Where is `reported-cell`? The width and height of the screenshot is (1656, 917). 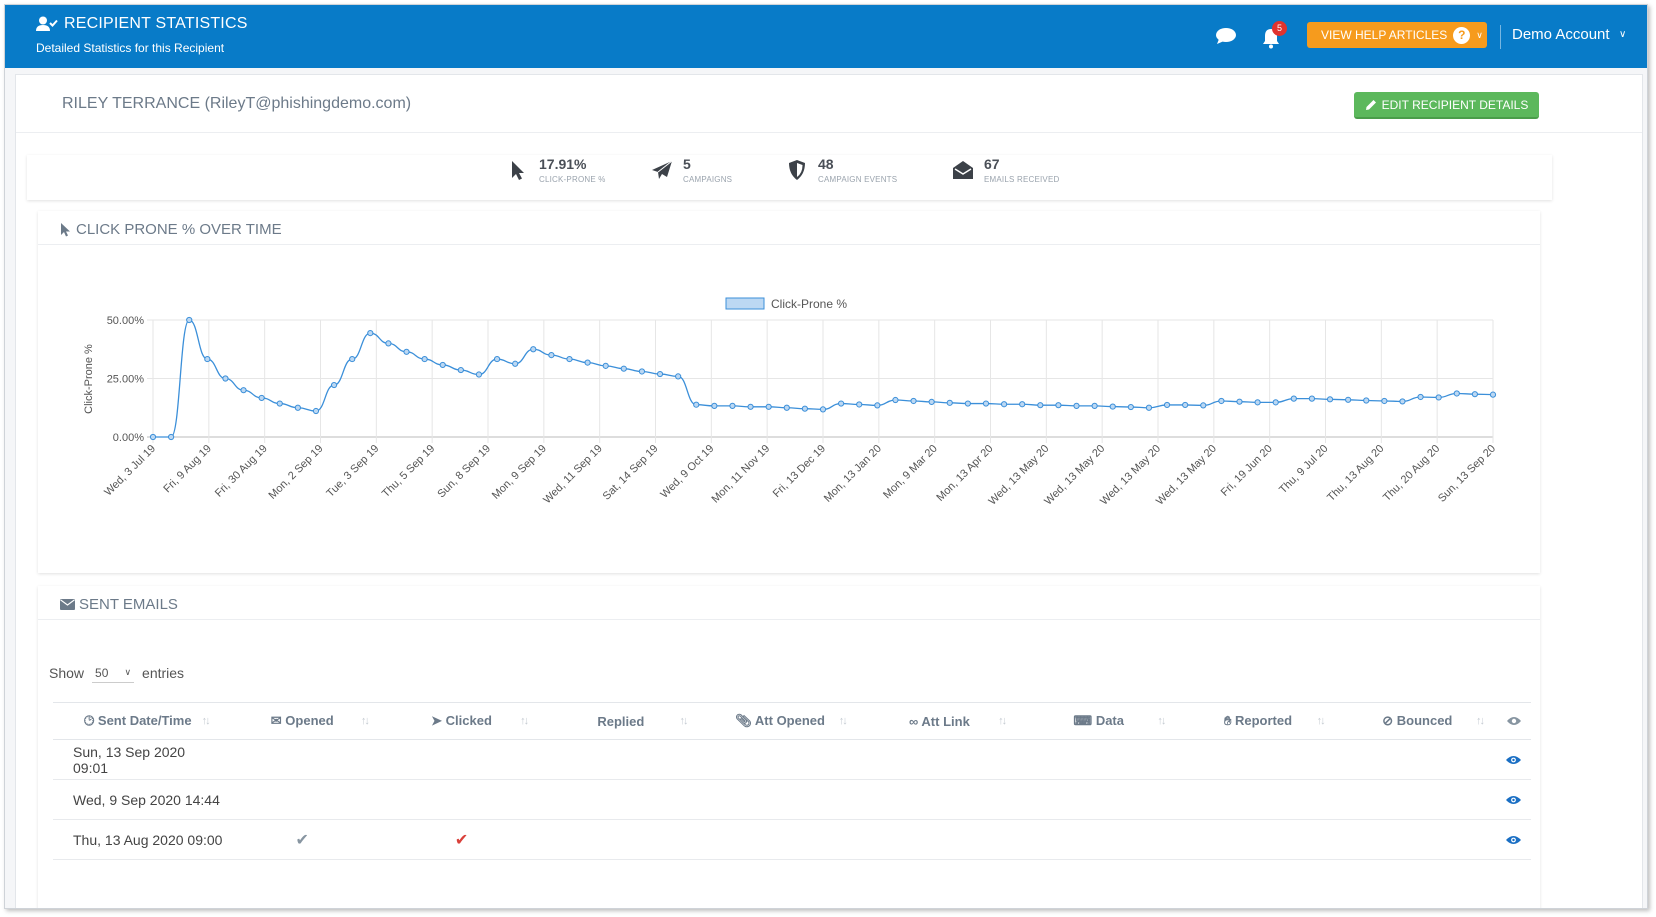
reported-cell is located at coordinates (1258, 759).